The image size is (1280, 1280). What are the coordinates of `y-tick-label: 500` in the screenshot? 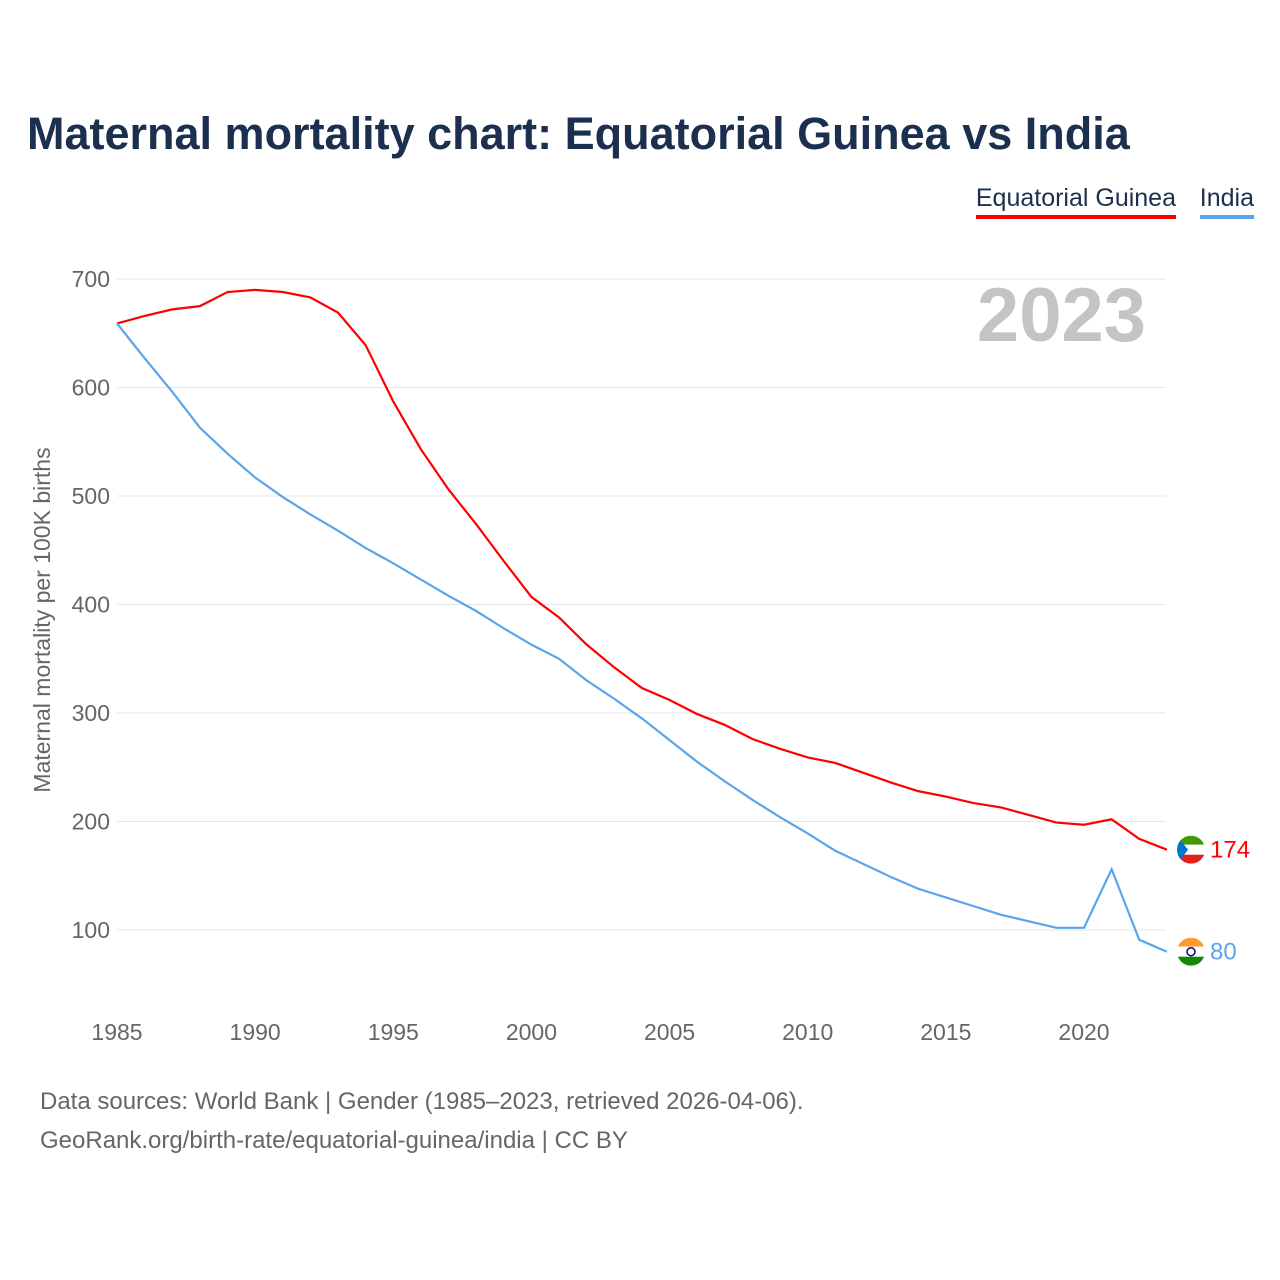 It's located at (91, 496).